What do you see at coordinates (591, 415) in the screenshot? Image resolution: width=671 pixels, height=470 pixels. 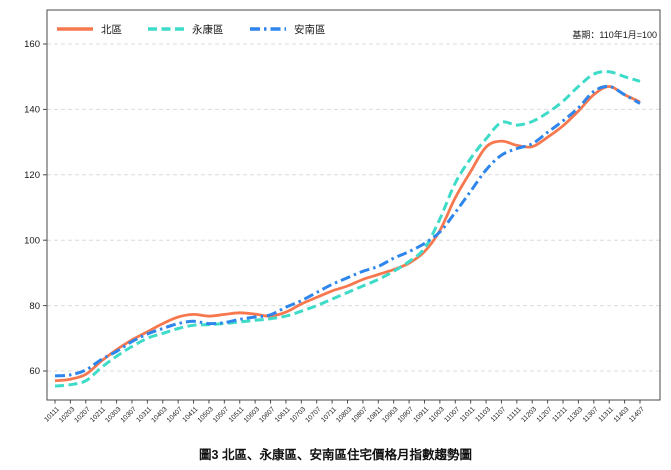 I see `x-tick-label-11307: 11307` at bounding box center [591, 415].